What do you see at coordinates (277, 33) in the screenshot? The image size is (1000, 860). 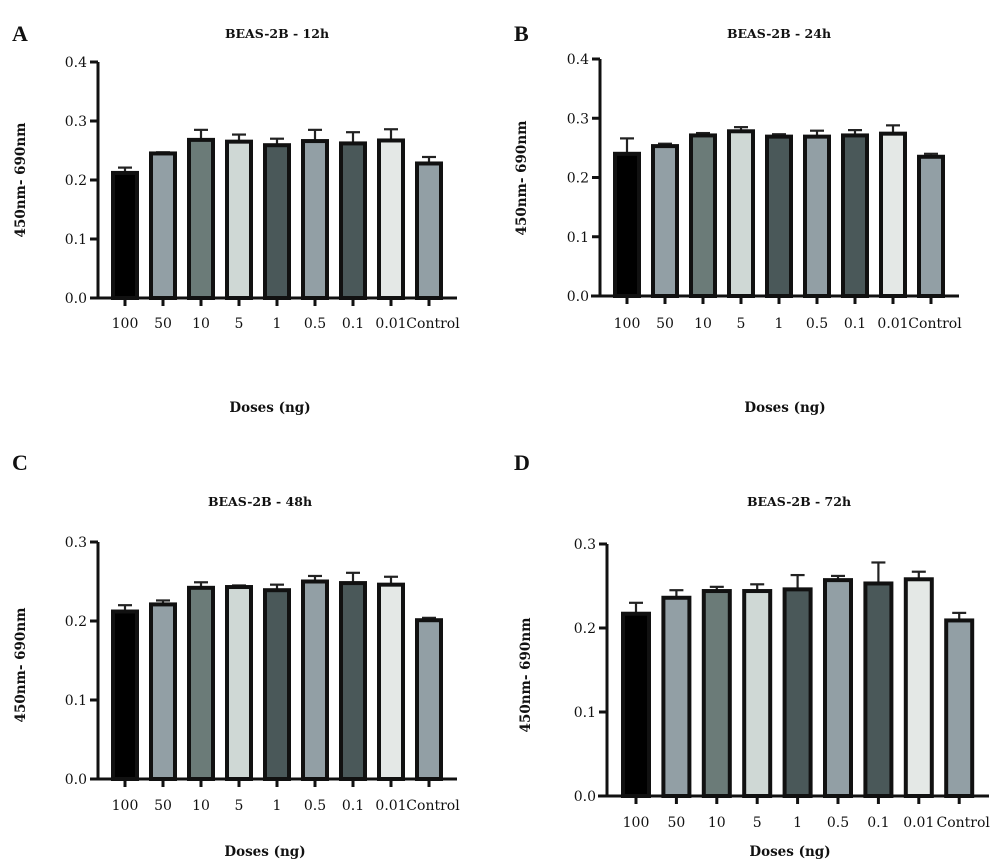 I see `chart-title: BEAS-2B - 12h` at bounding box center [277, 33].